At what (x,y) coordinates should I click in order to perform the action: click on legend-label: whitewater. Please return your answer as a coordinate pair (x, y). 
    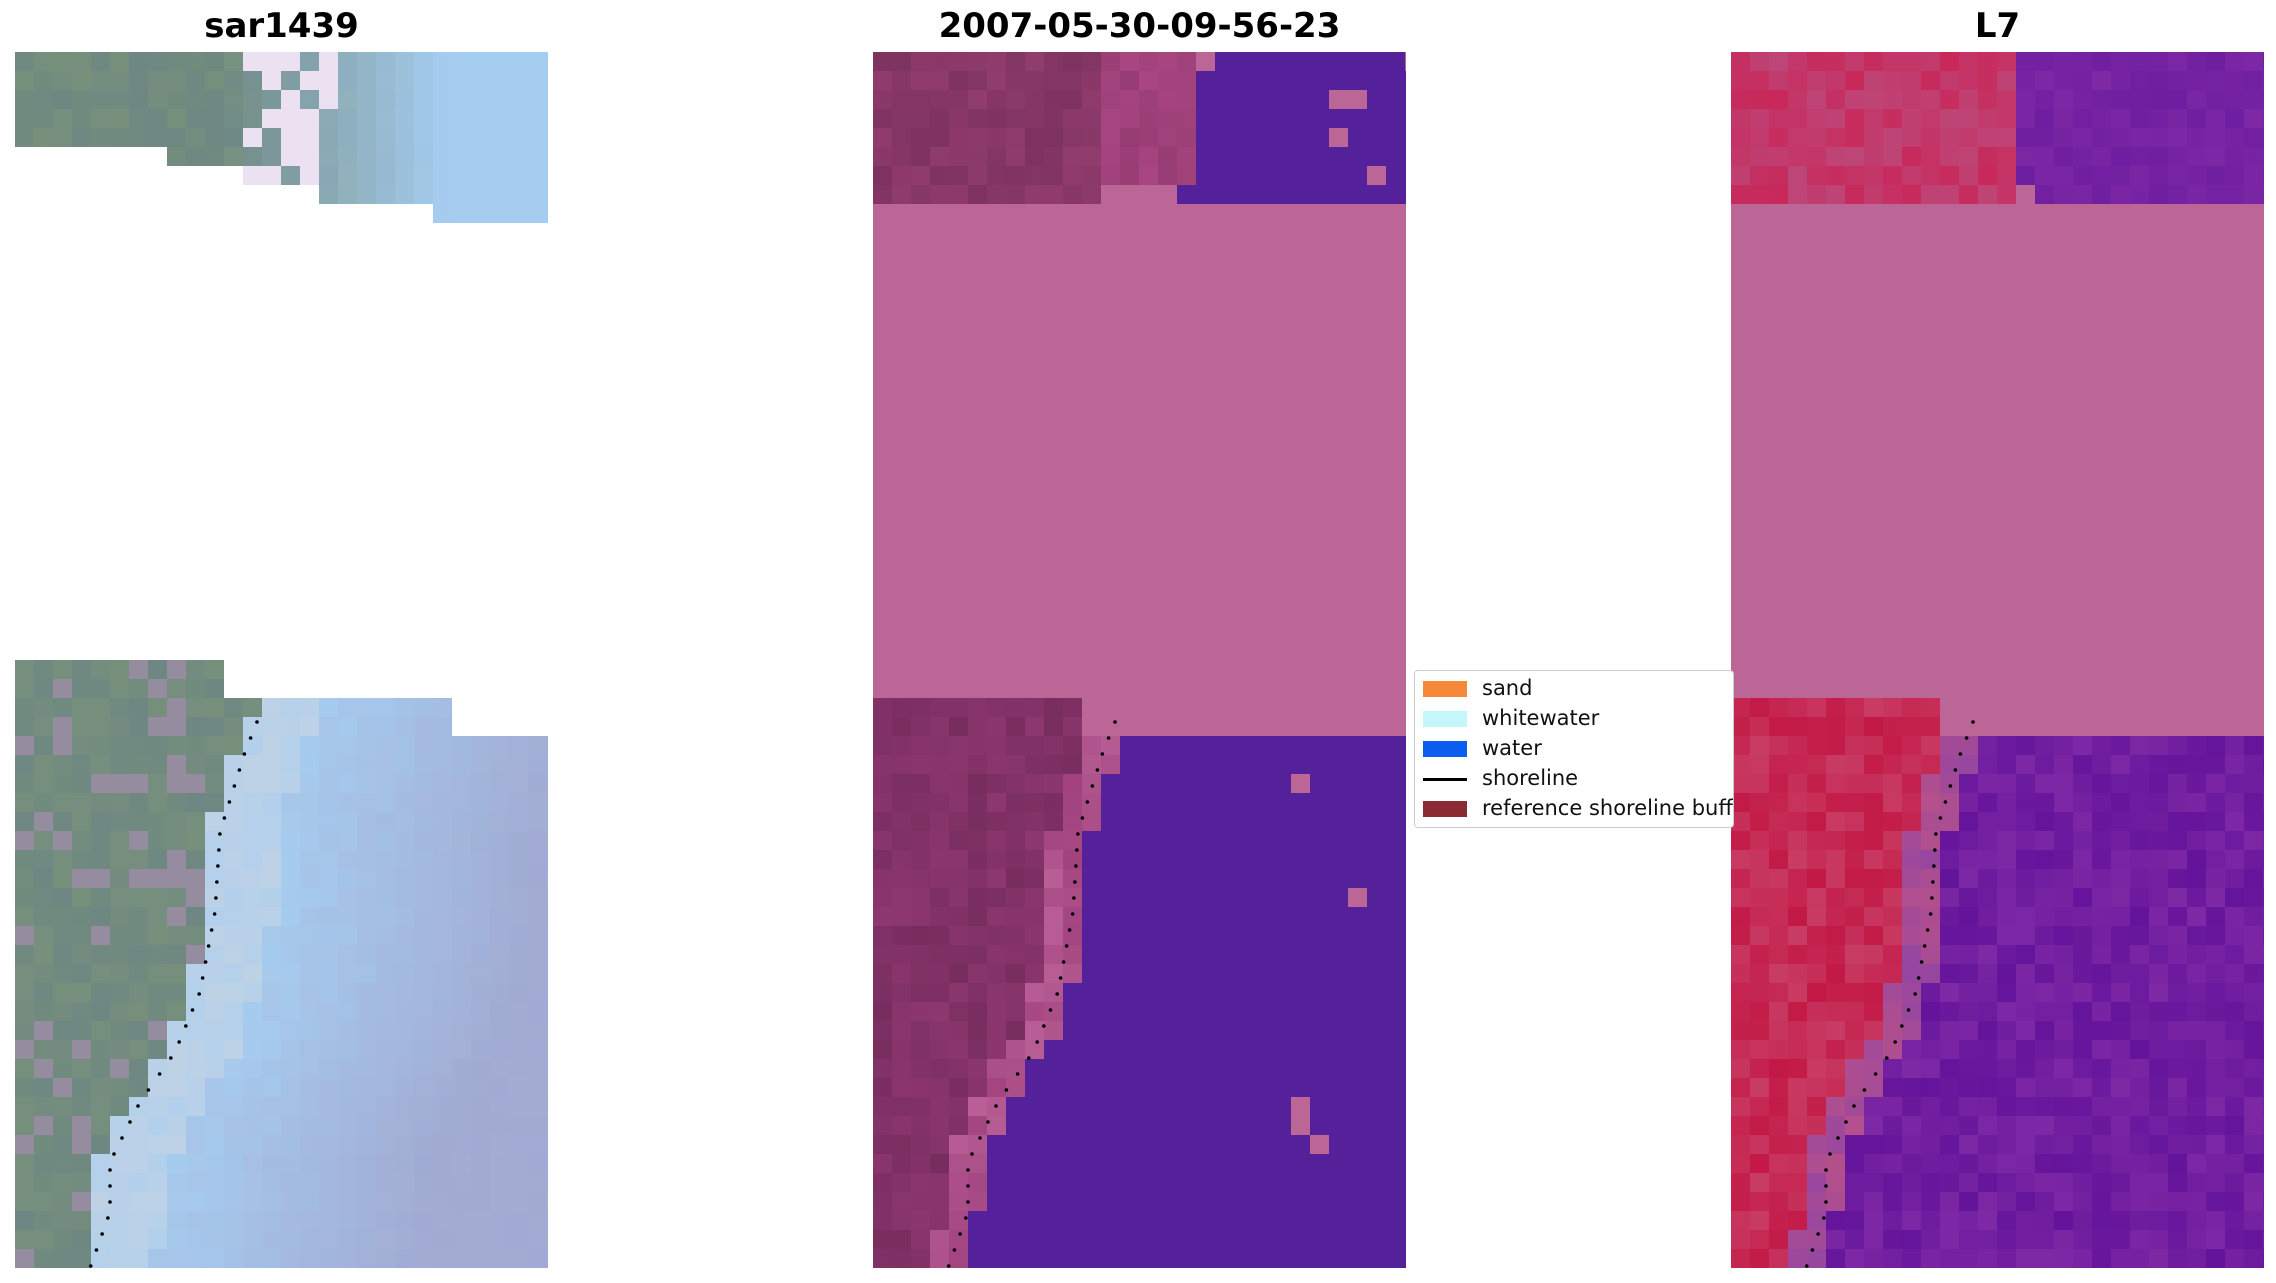
    Looking at the image, I should click on (1541, 718).